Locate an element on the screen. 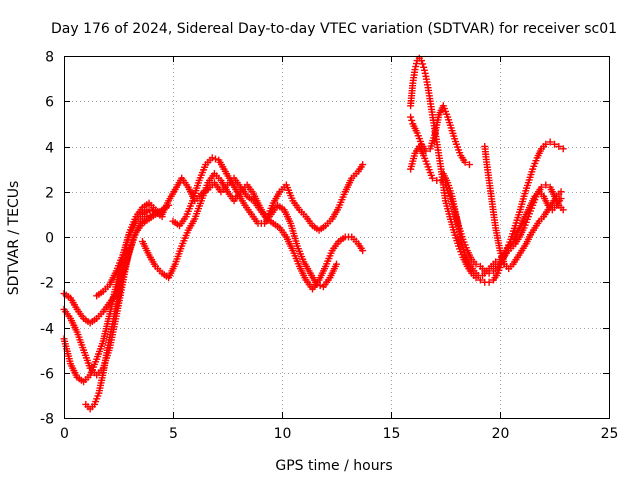  y-axis-title: SDTVAR / TECUs is located at coordinates (14, 238).